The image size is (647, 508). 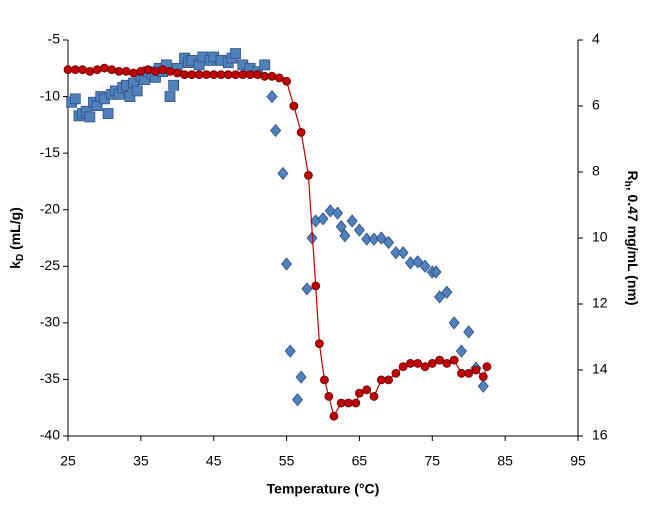 What do you see at coordinates (600, 237) in the screenshot?
I see `y2-tick-label: 10` at bounding box center [600, 237].